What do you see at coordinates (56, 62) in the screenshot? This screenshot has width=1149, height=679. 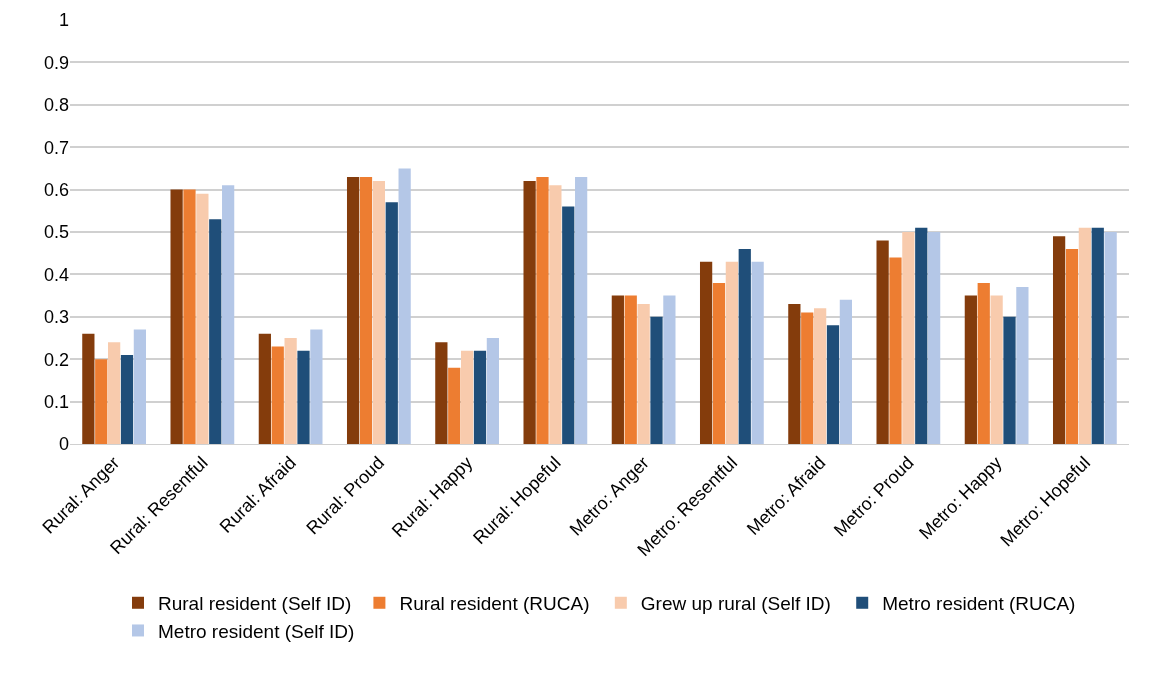 I see `y-tick-label: 0.9` at bounding box center [56, 62].